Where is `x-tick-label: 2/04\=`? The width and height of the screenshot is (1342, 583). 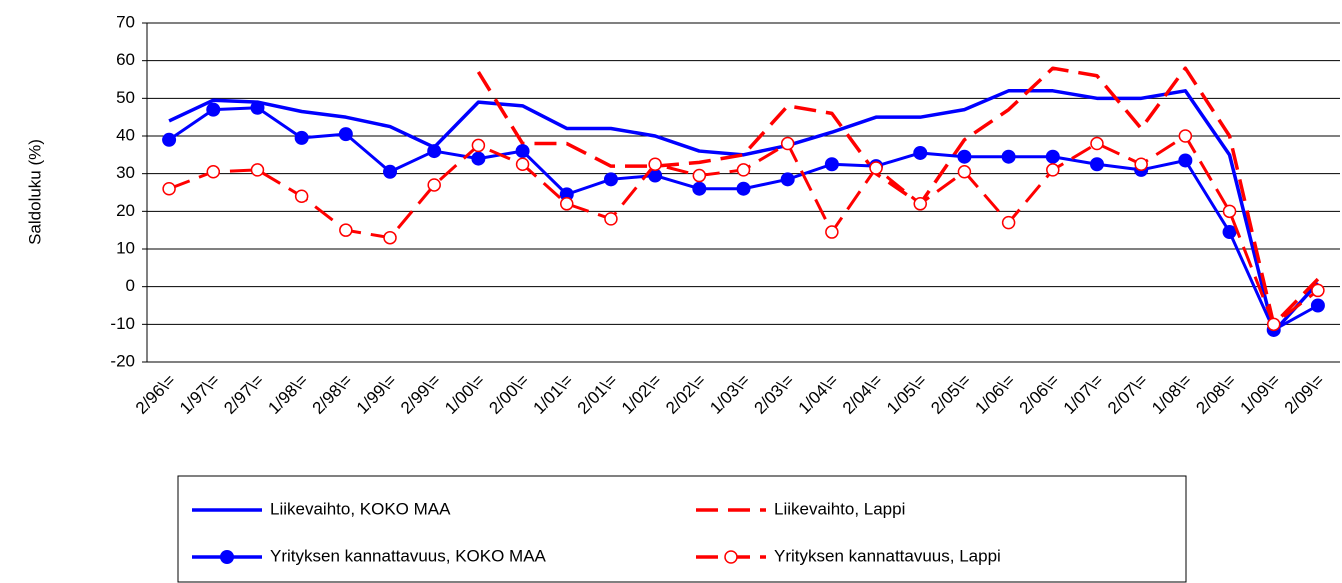 x-tick-label: 2/04\= is located at coordinates (862, 394).